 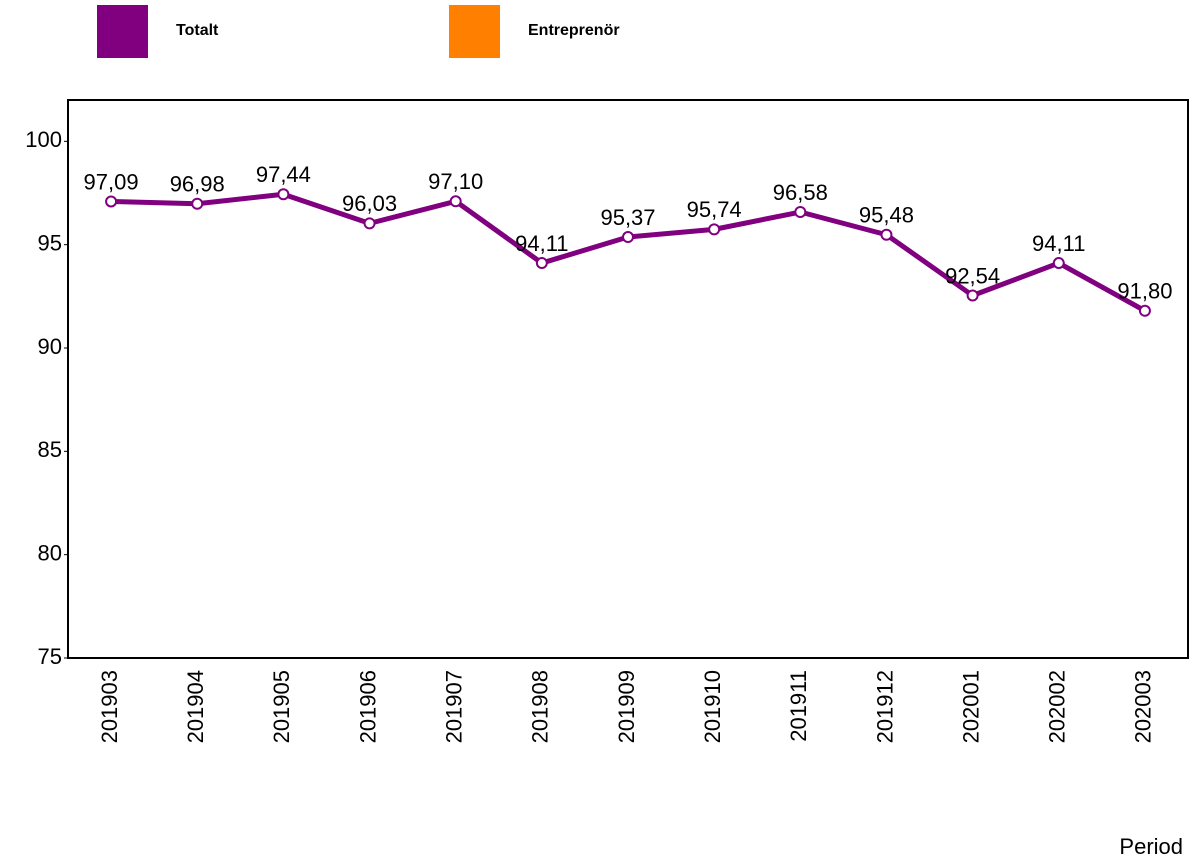 I want to click on data-label: 92,54, so click(x=972, y=275).